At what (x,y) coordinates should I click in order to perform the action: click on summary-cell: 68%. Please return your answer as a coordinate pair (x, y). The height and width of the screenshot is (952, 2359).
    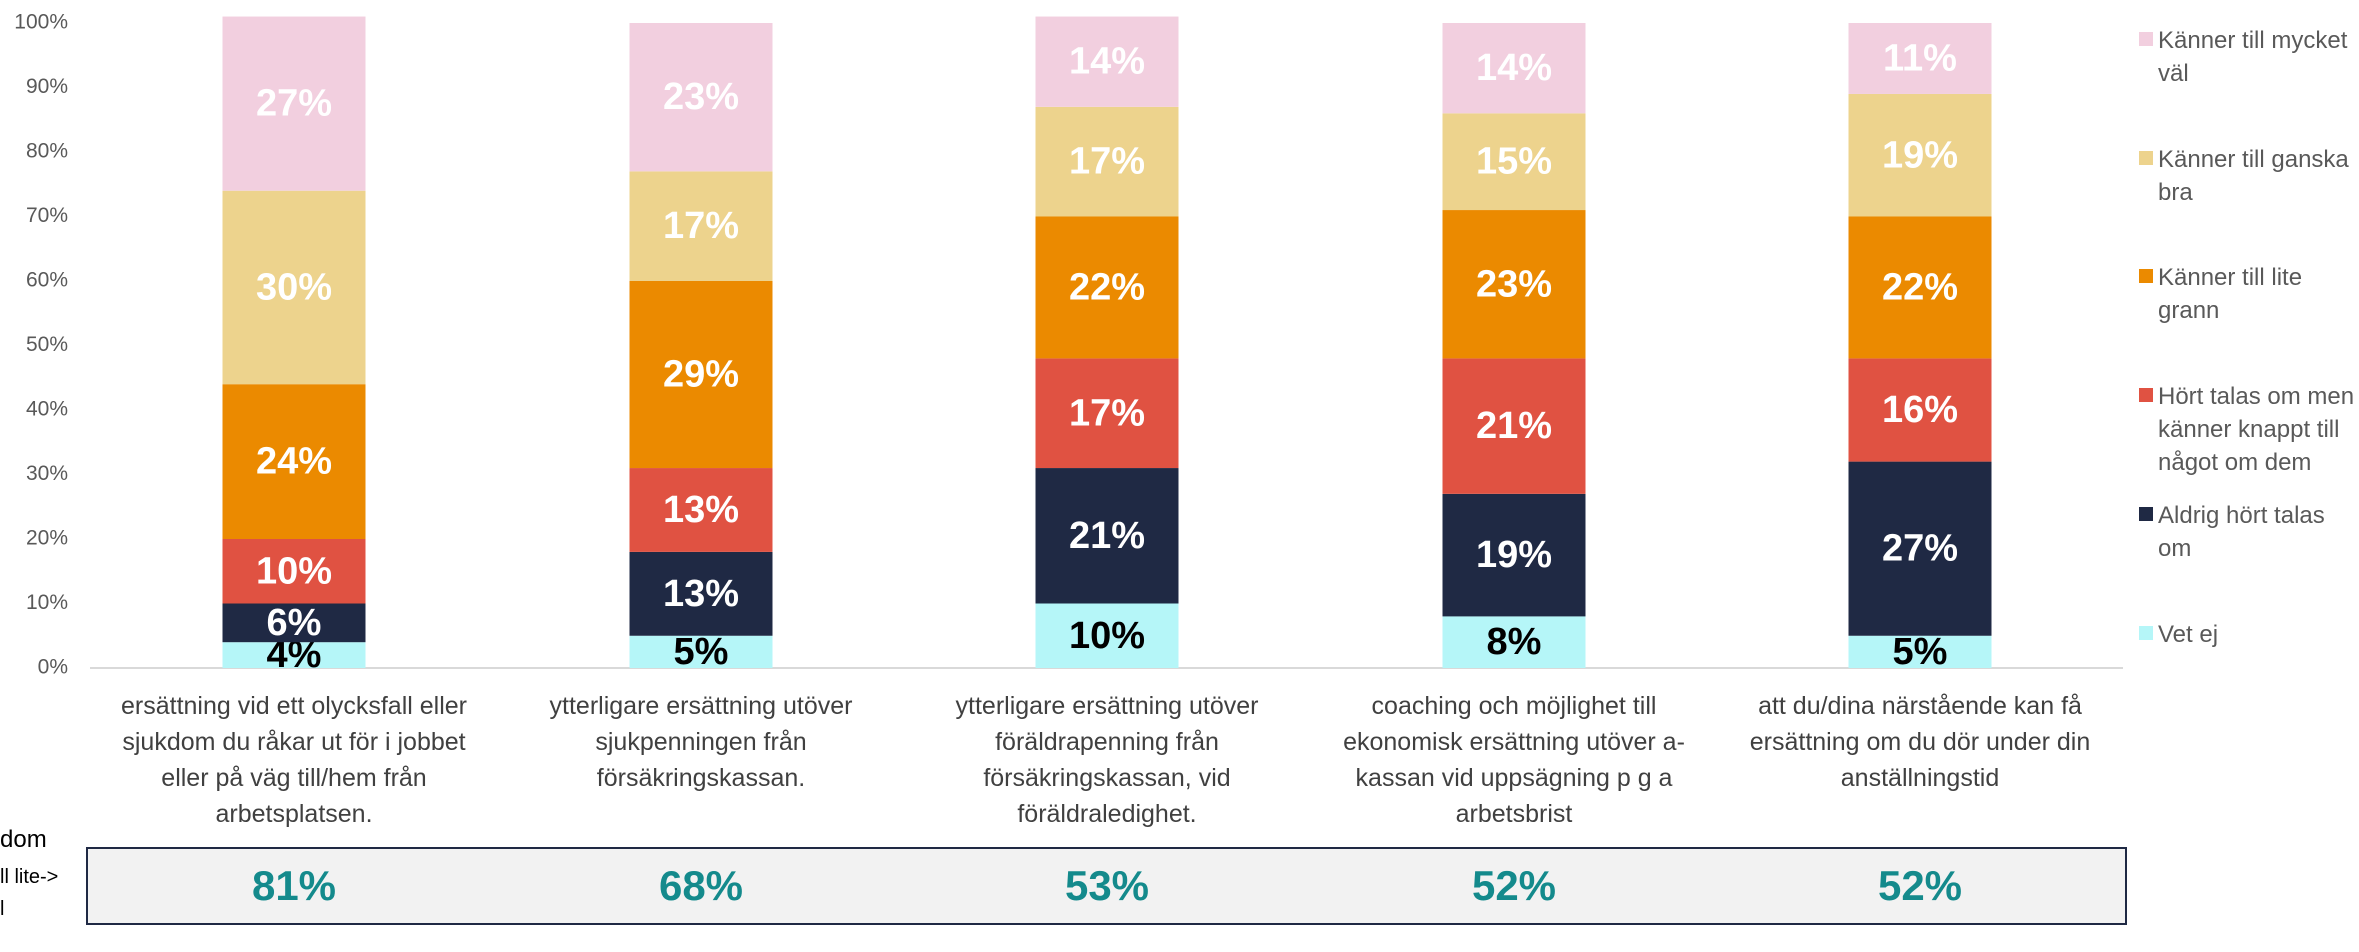
    Looking at the image, I should click on (701, 885).